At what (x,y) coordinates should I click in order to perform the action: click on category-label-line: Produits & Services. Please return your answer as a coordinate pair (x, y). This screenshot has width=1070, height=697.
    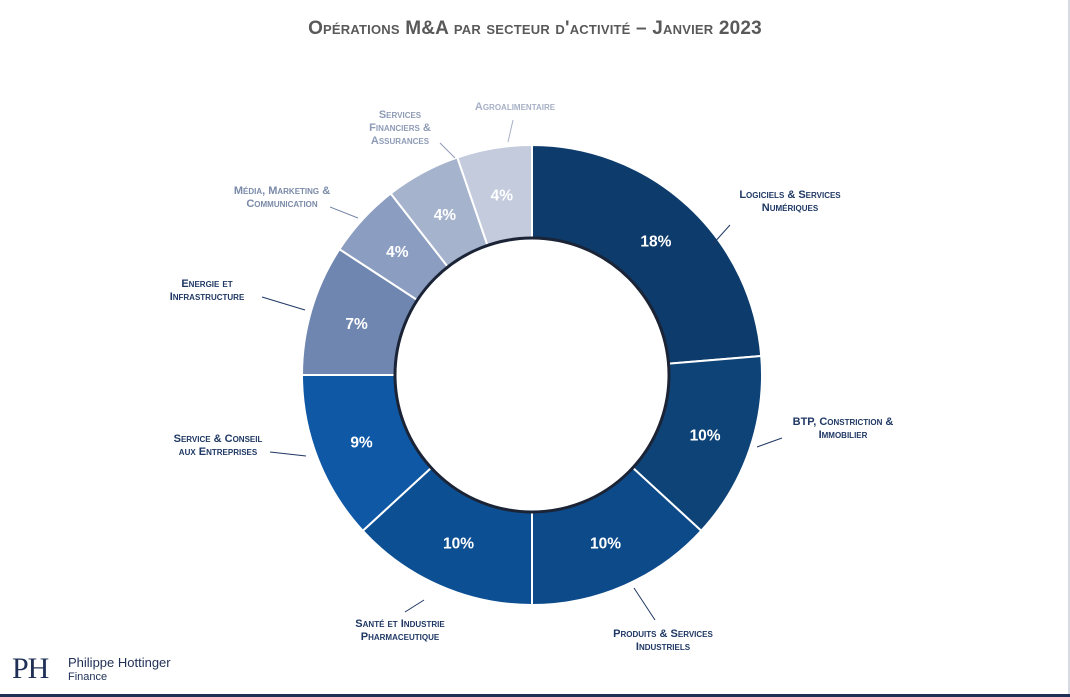
    Looking at the image, I should click on (663, 634).